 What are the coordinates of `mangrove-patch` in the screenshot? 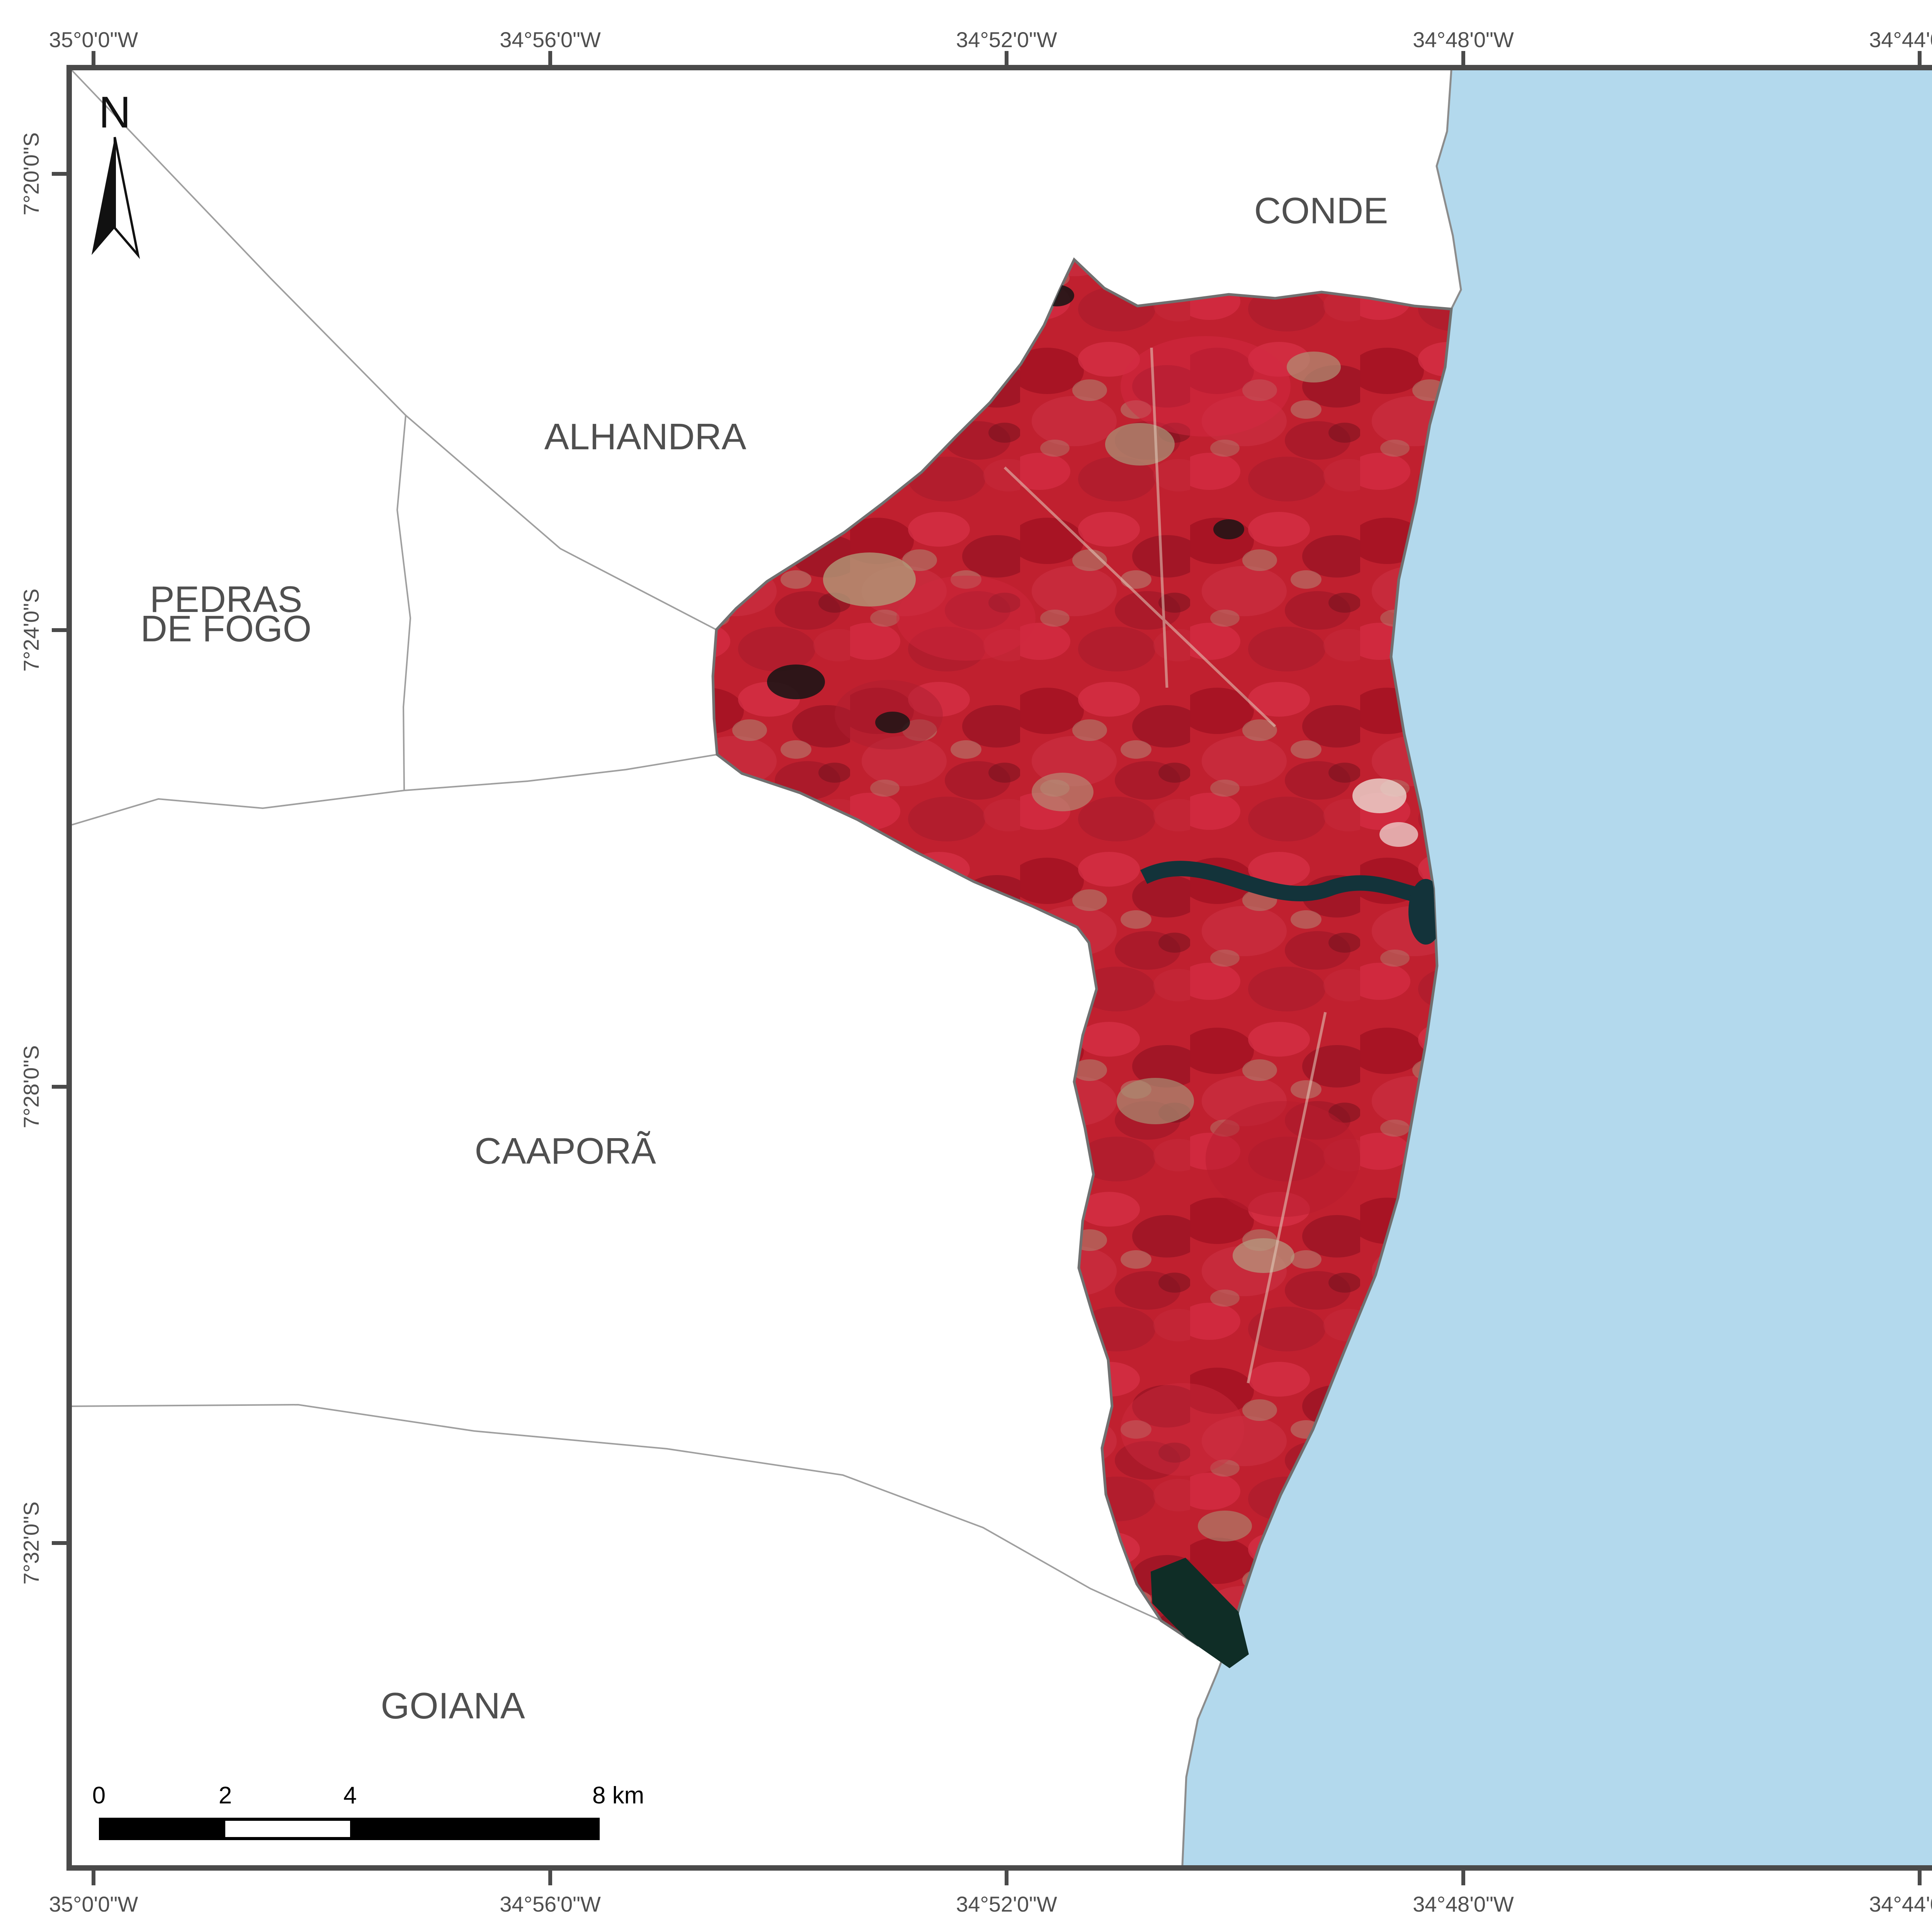 It's located at (1200, 1613).